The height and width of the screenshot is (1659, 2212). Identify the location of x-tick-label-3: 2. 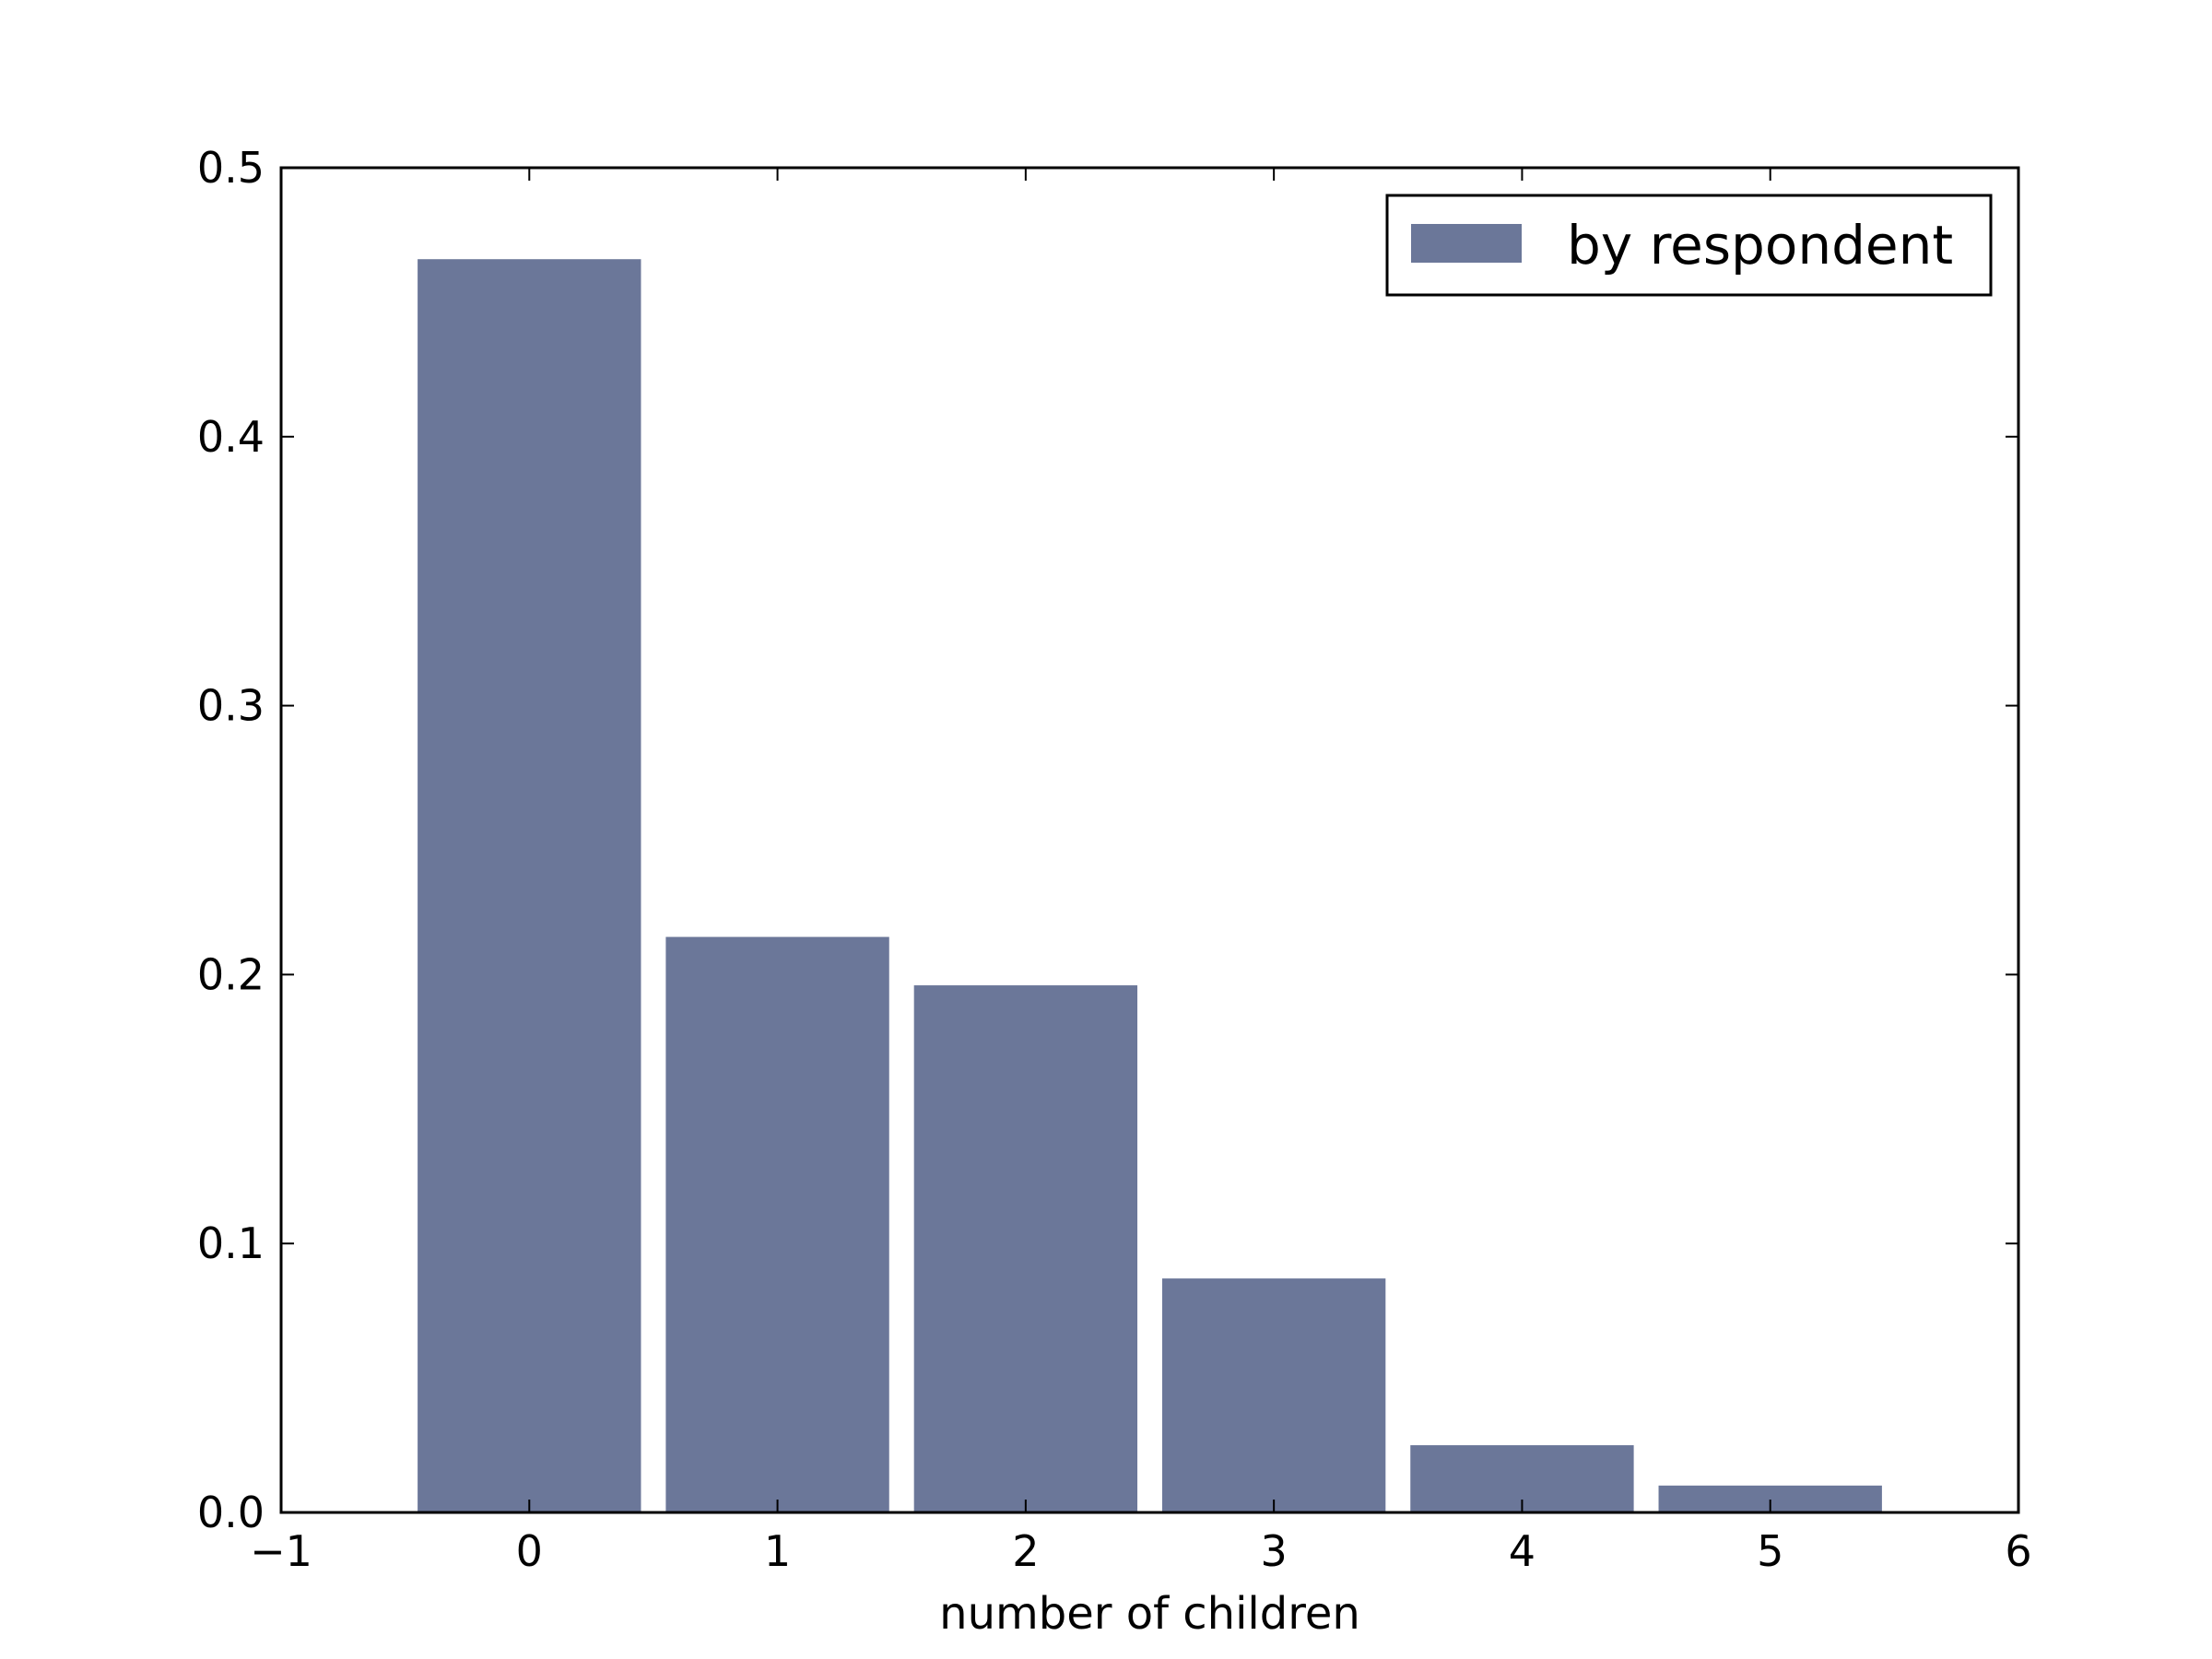
(1025, 1551).